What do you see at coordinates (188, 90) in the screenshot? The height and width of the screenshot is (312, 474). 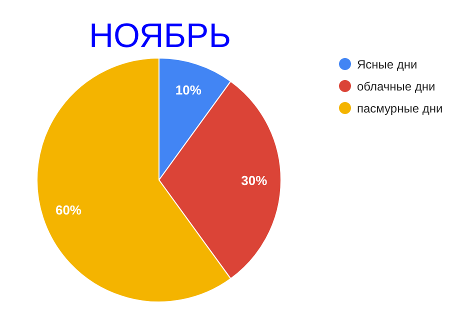 I see `data-label: 10%` at bounding box center [188, 90].